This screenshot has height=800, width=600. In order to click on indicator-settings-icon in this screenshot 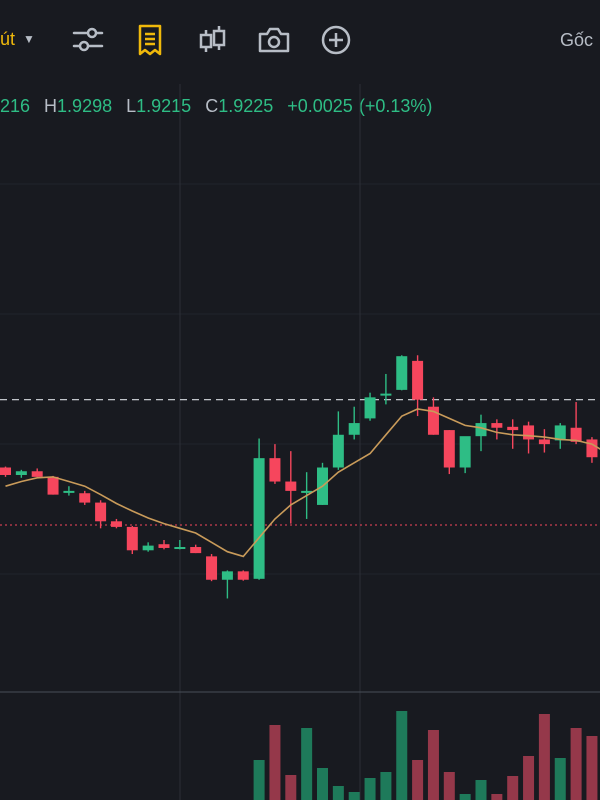, I will do `click(88, 40)`.